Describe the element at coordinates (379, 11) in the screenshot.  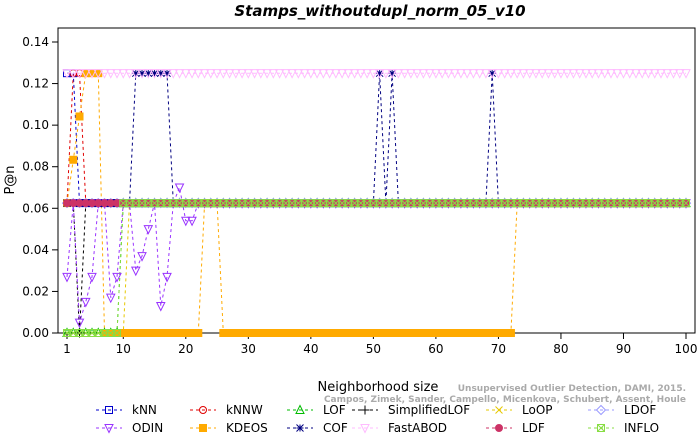
I see `chart-title: Stamps_withoutdupl_norm_05_v10` at that location.